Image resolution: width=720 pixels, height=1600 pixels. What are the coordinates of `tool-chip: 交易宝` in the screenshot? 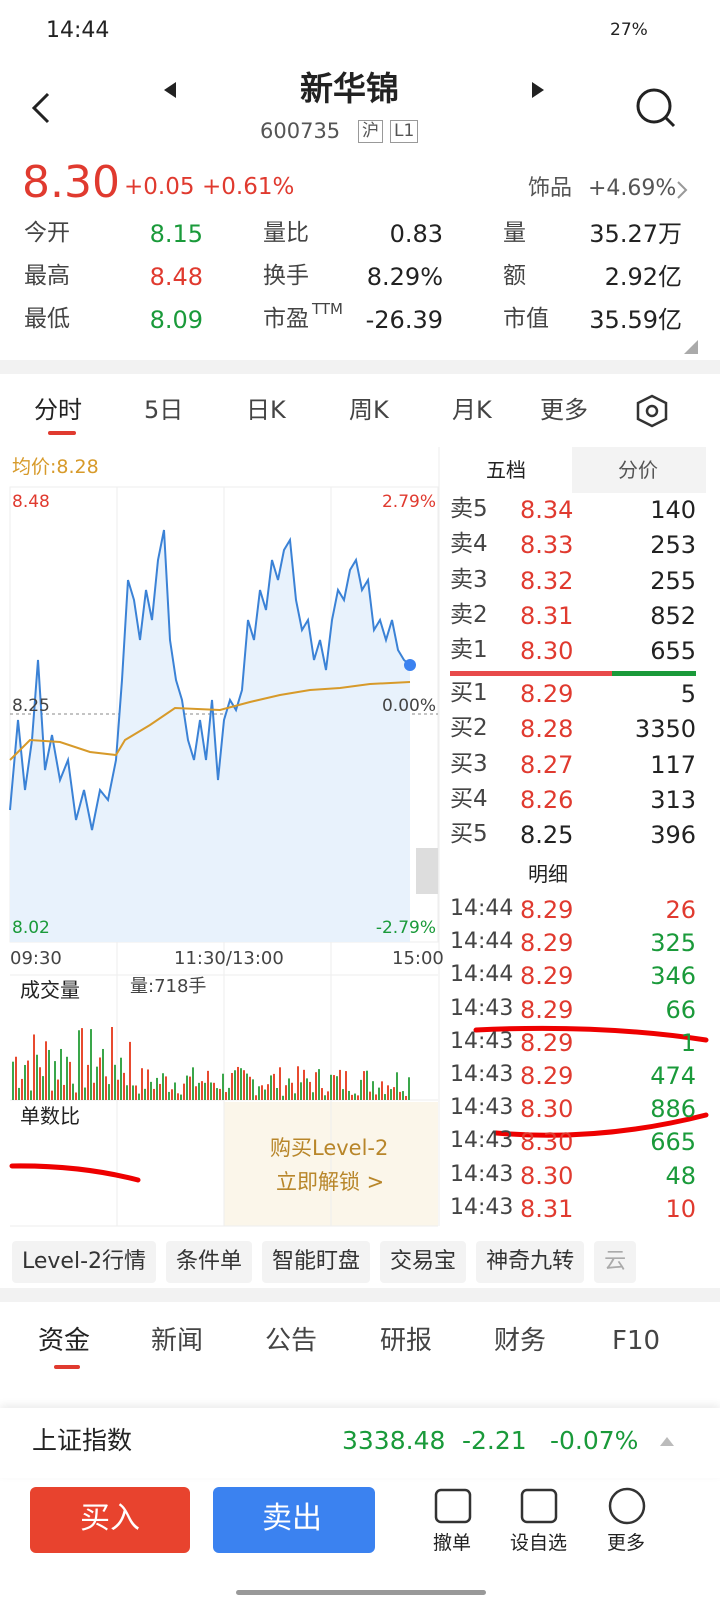 It's located at (423, 1262).